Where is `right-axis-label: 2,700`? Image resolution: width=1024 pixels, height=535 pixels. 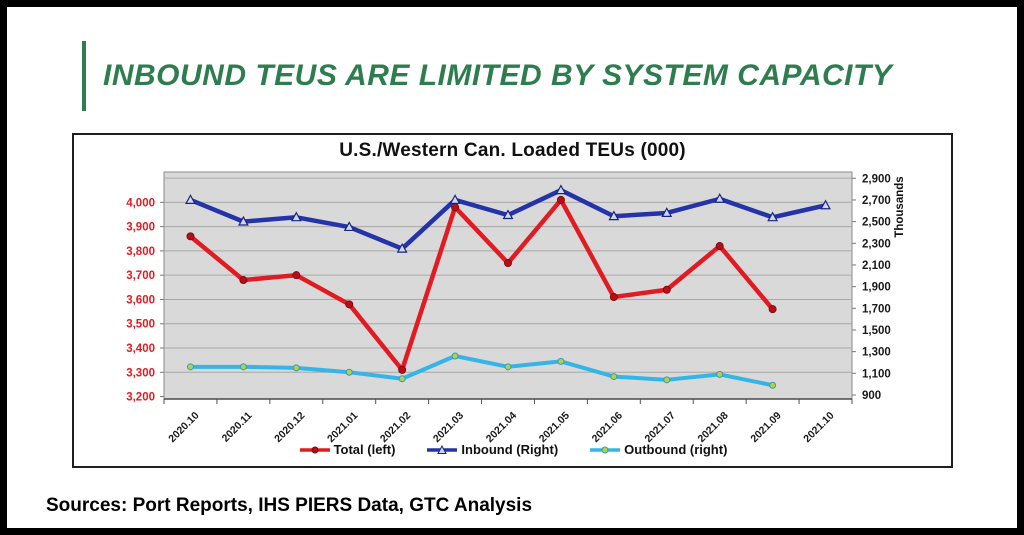
right-axis-label: 2,700 is located at coordinates (876, 201).